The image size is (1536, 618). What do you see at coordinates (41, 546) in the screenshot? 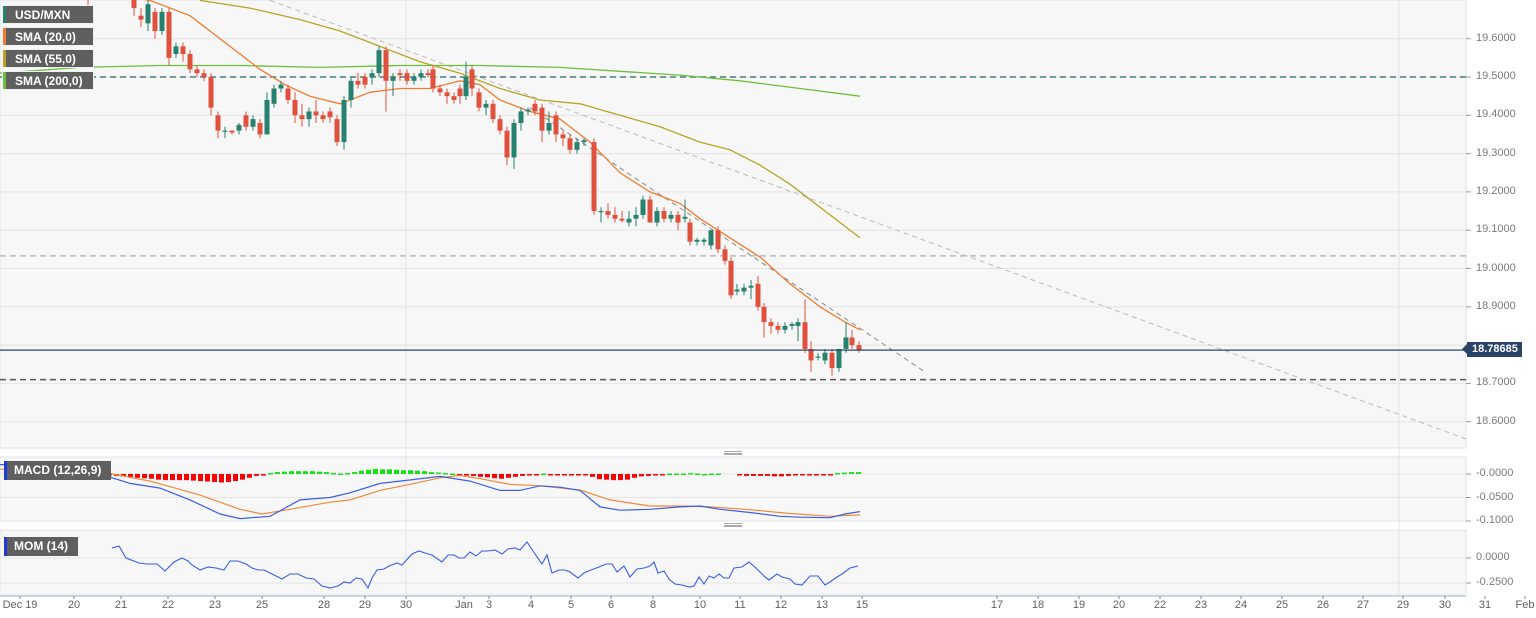
I see `mom-indicator-label: MOM (14)` at bounding box center [41, 546].